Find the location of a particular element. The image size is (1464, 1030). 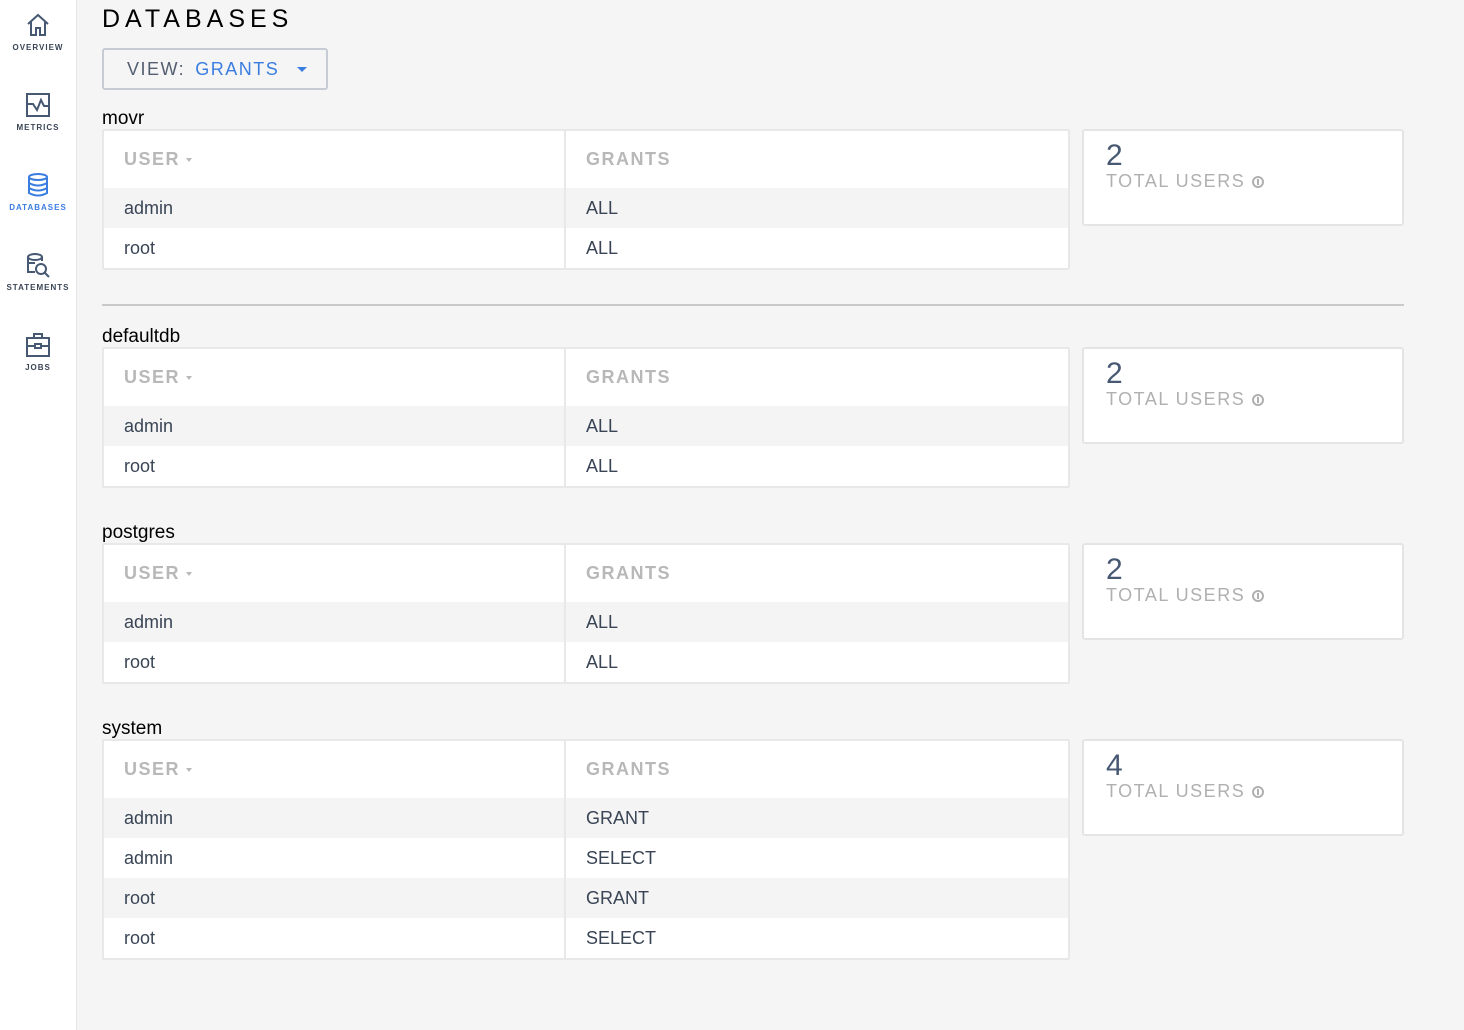

sidebar-item-label: METRICS is located at coordinates (38, 127).